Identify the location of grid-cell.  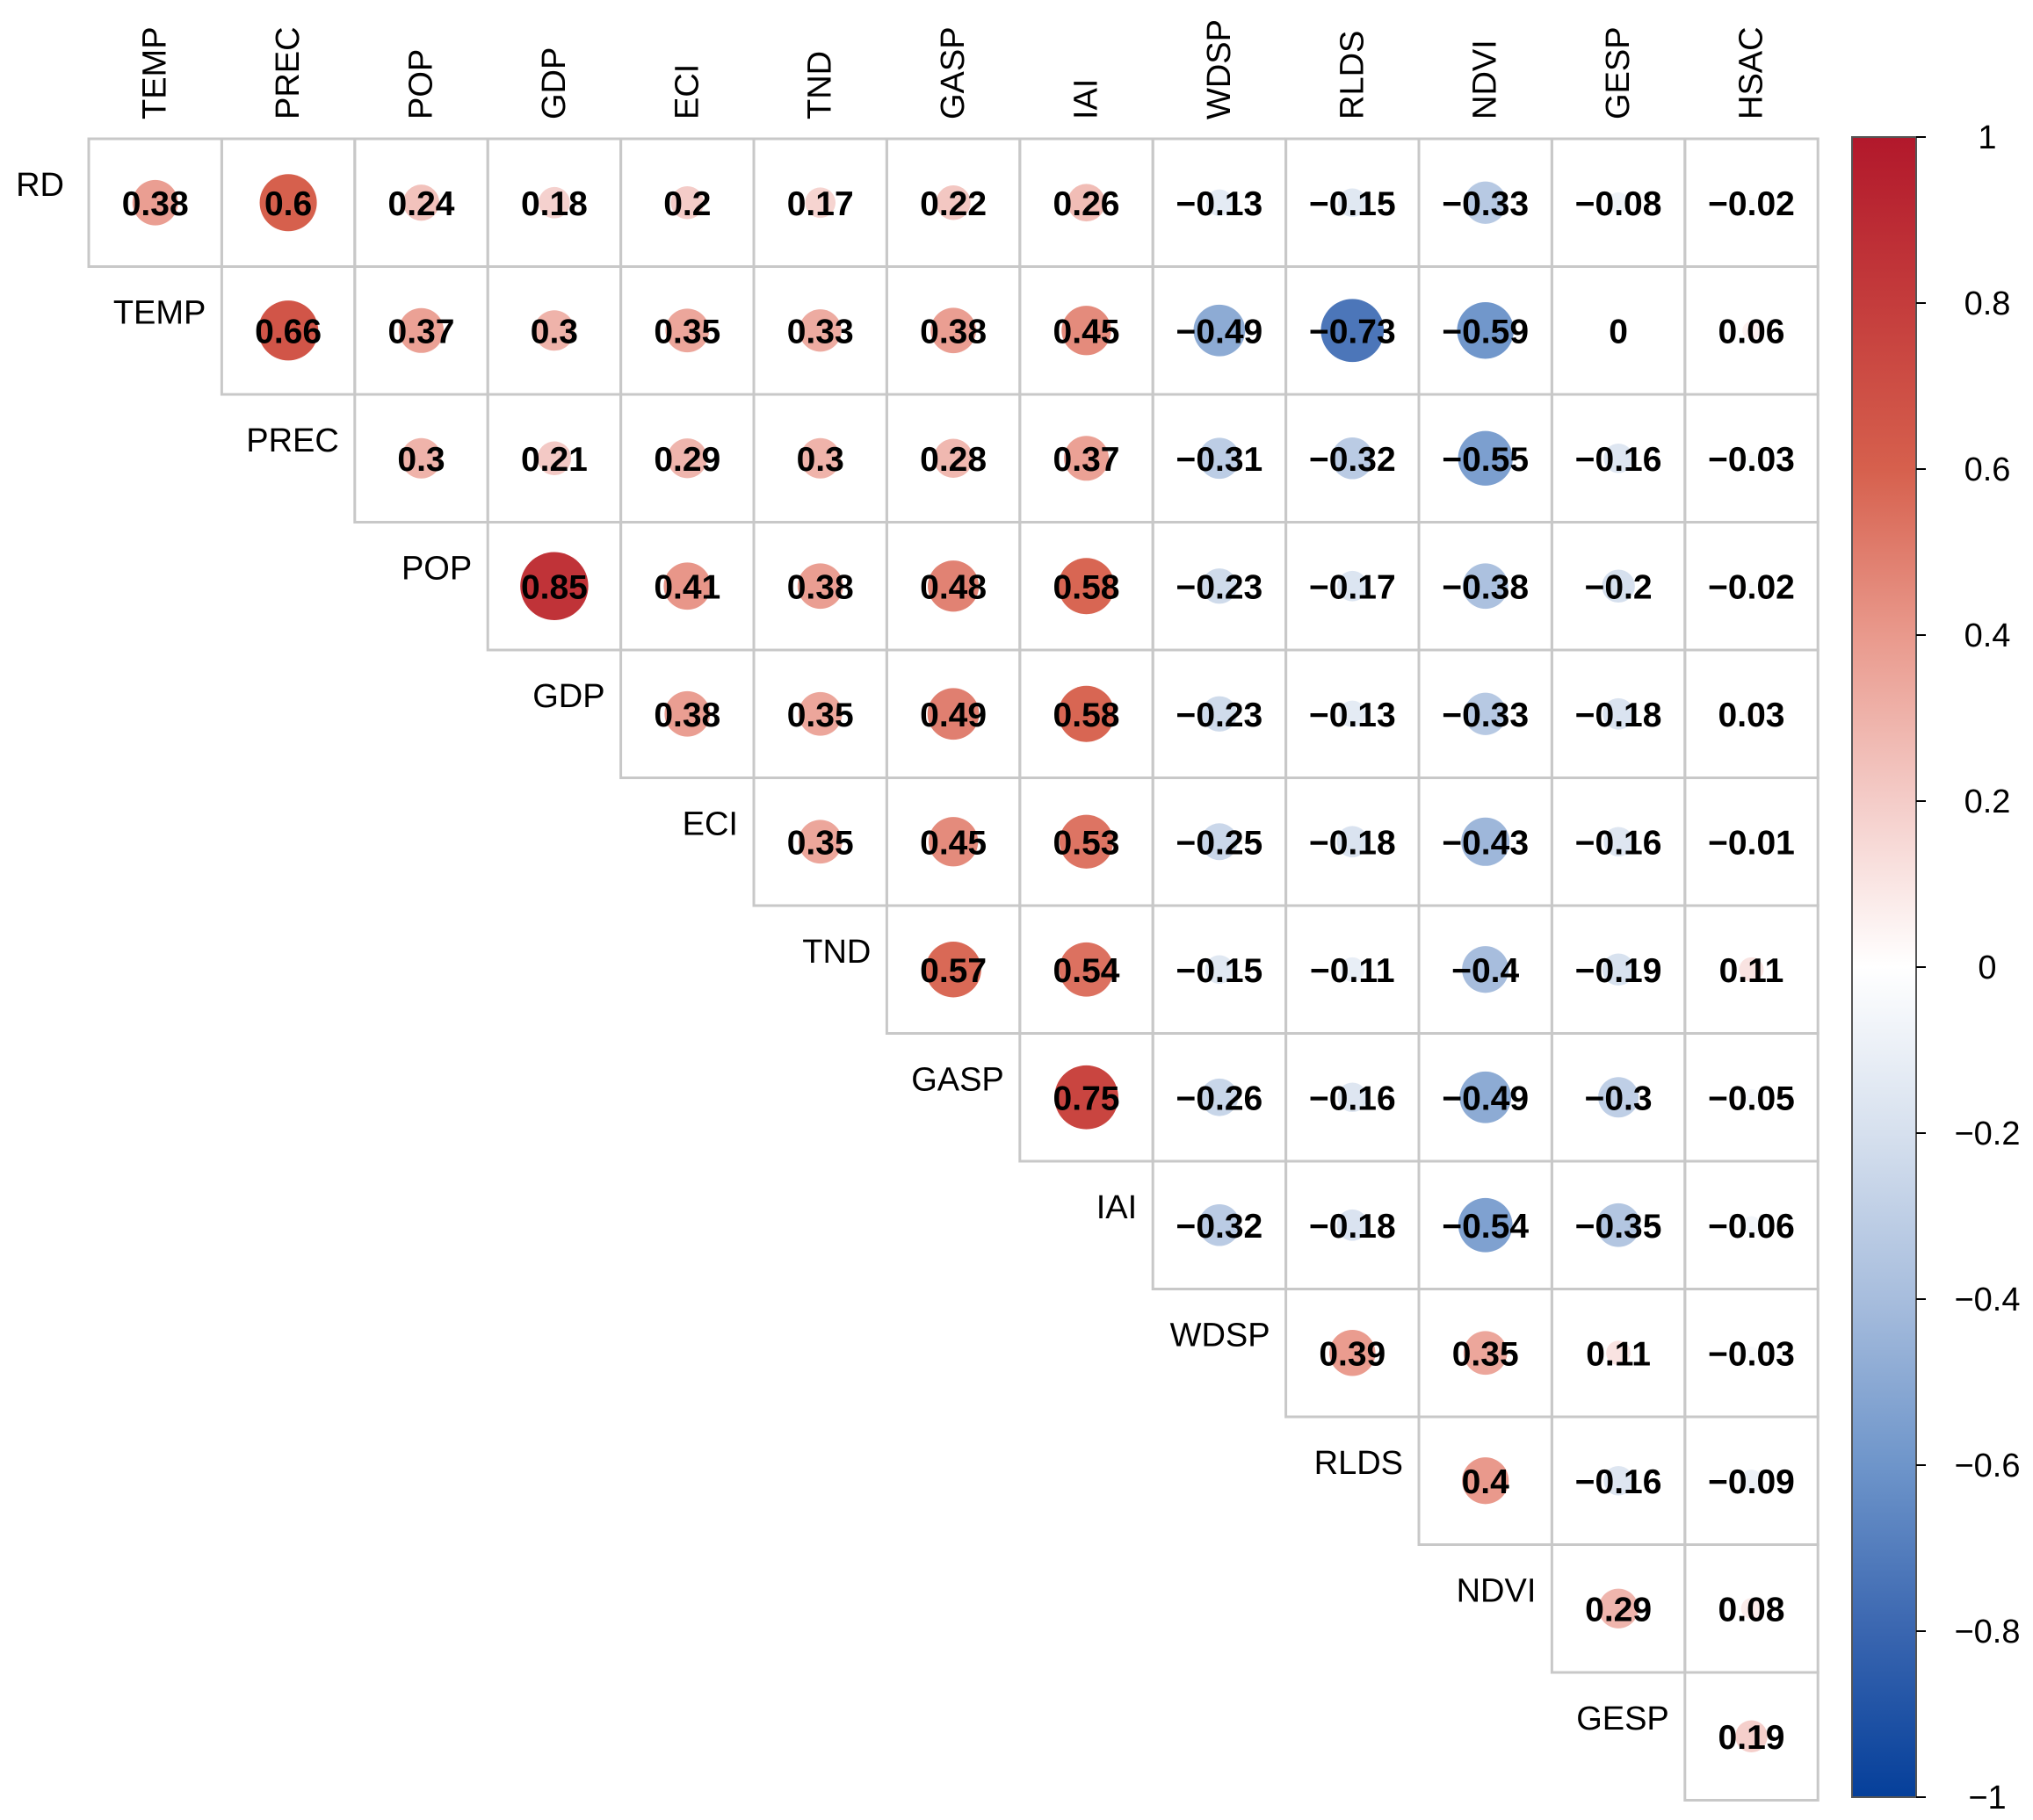
(1751, 1736).